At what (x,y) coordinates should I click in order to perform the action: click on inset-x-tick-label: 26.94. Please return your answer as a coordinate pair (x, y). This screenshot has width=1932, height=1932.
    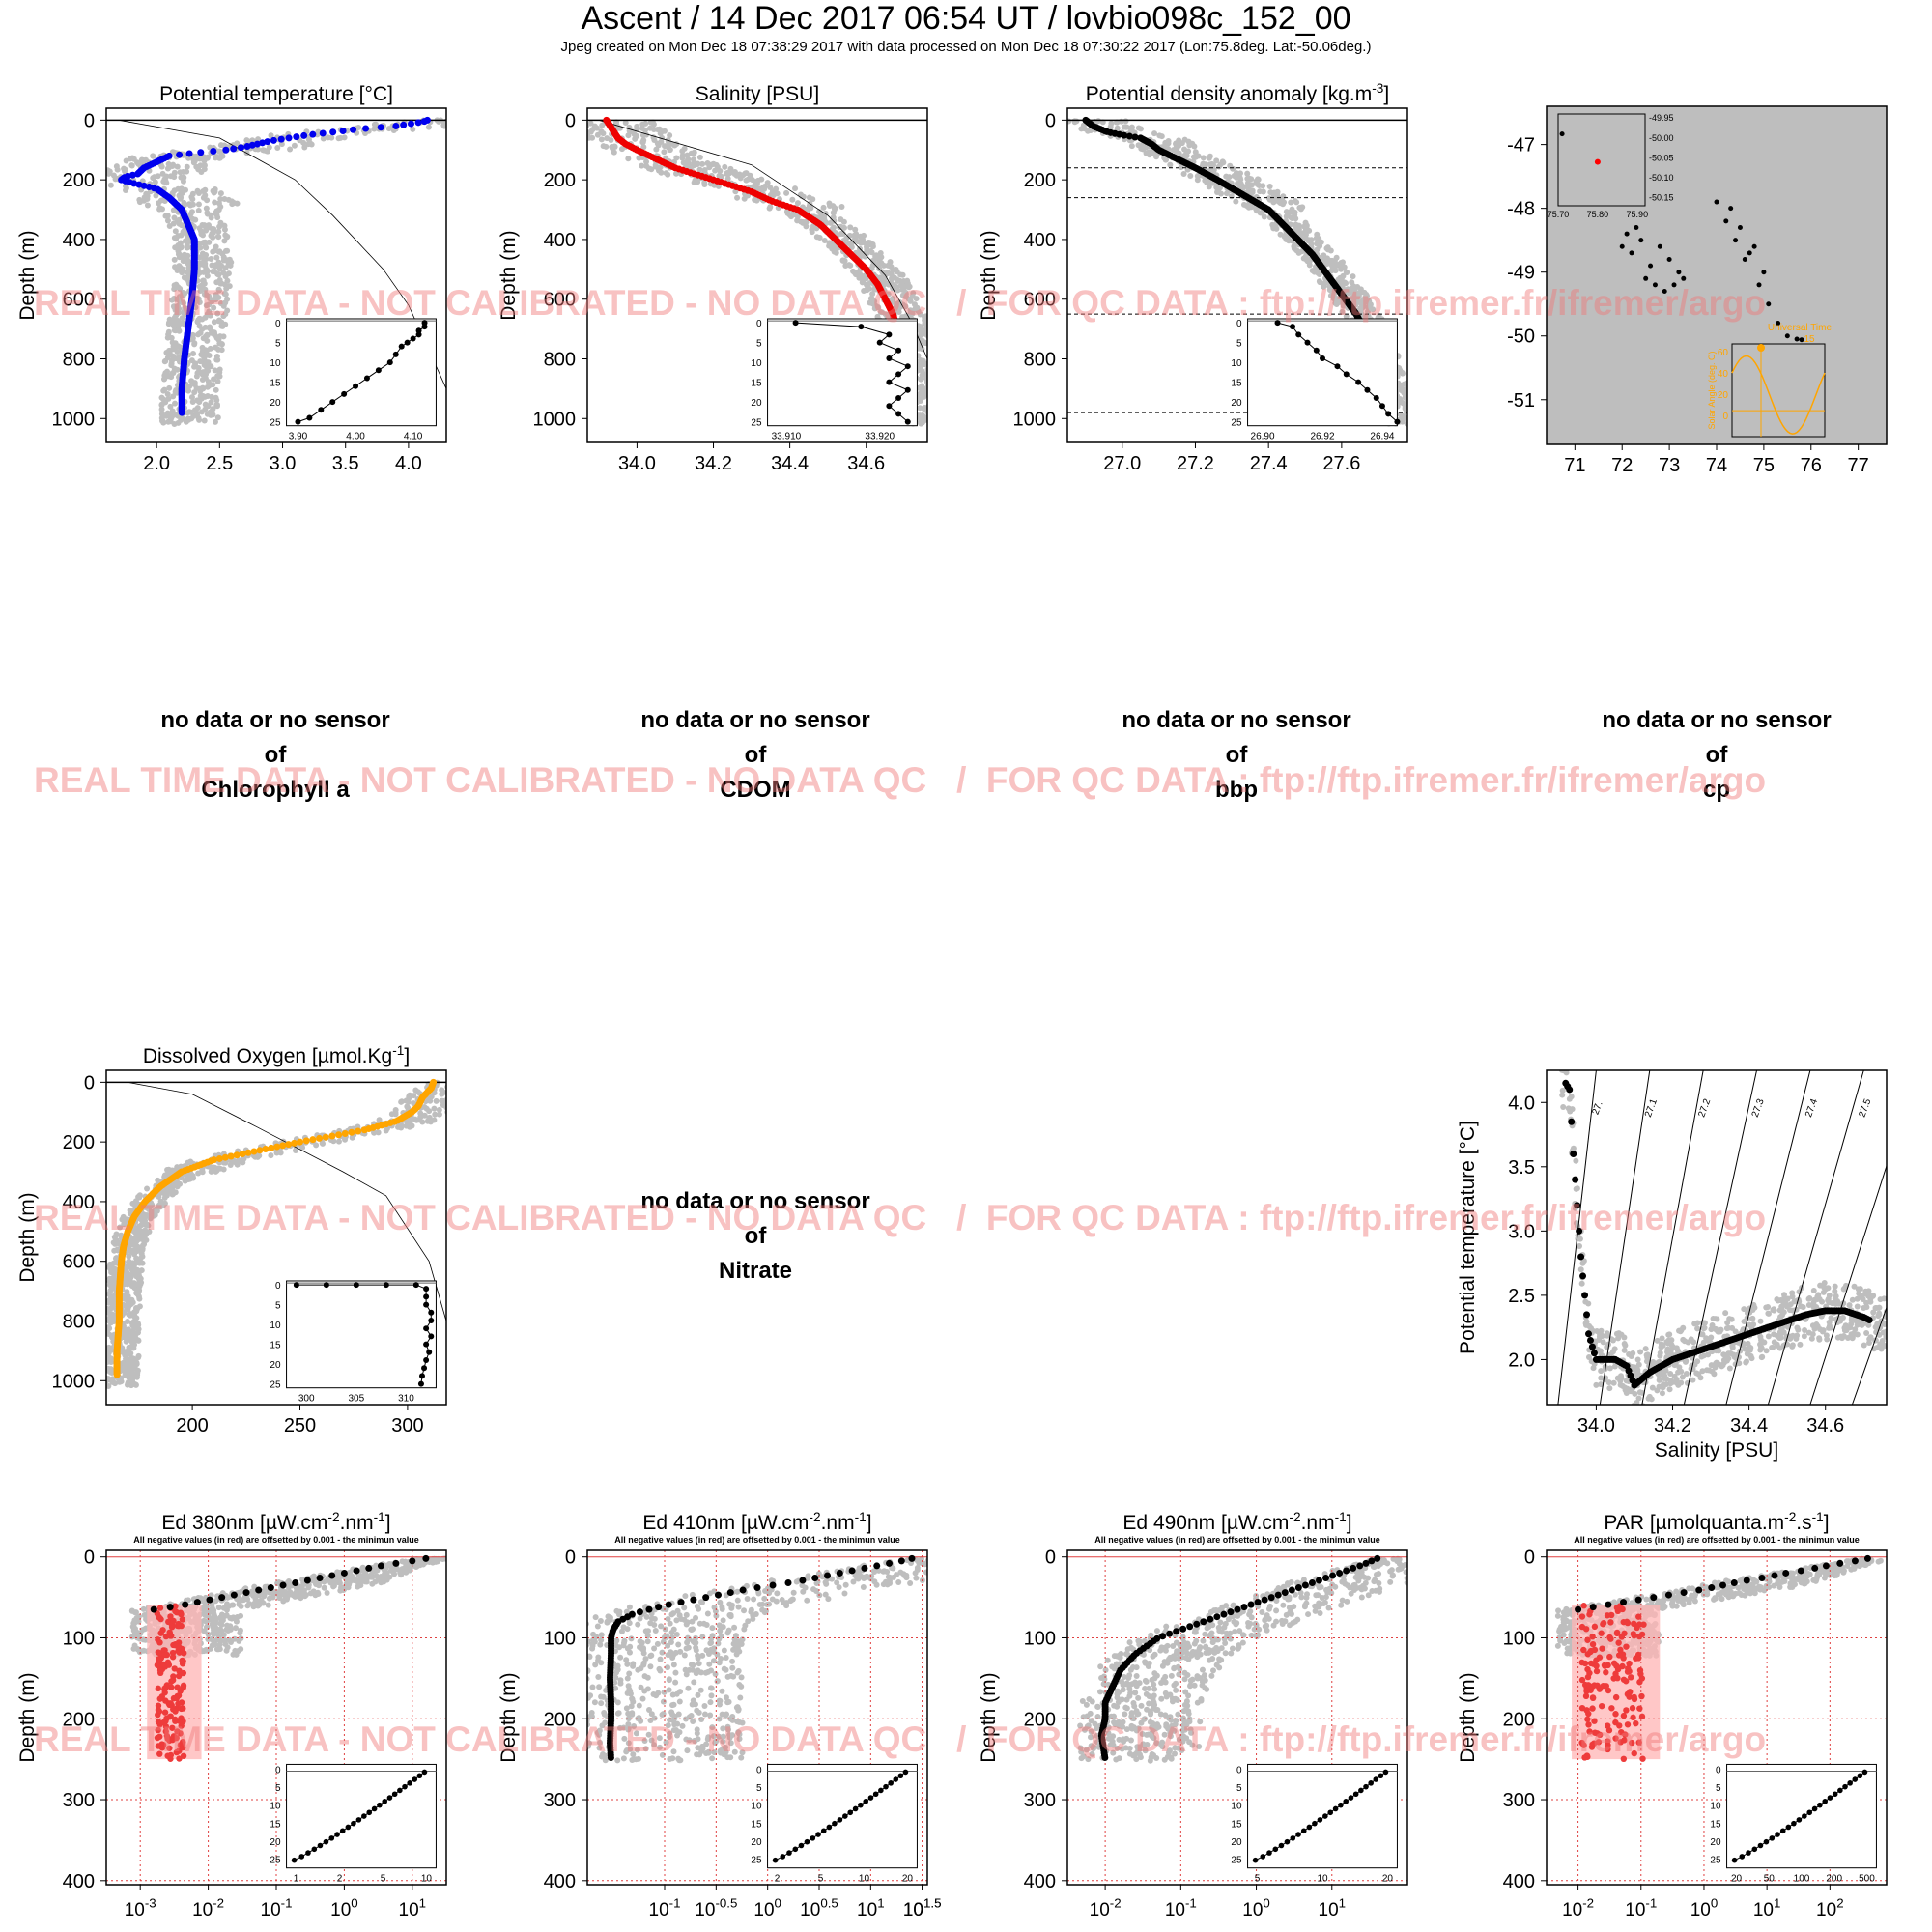
    Looking at the image, I should click on (1382, 437).